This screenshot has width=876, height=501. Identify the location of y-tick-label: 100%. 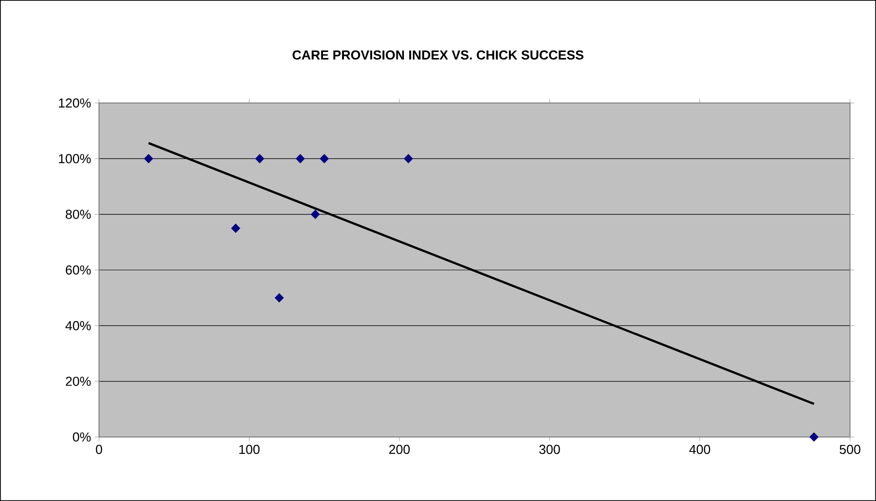
(74, 159).